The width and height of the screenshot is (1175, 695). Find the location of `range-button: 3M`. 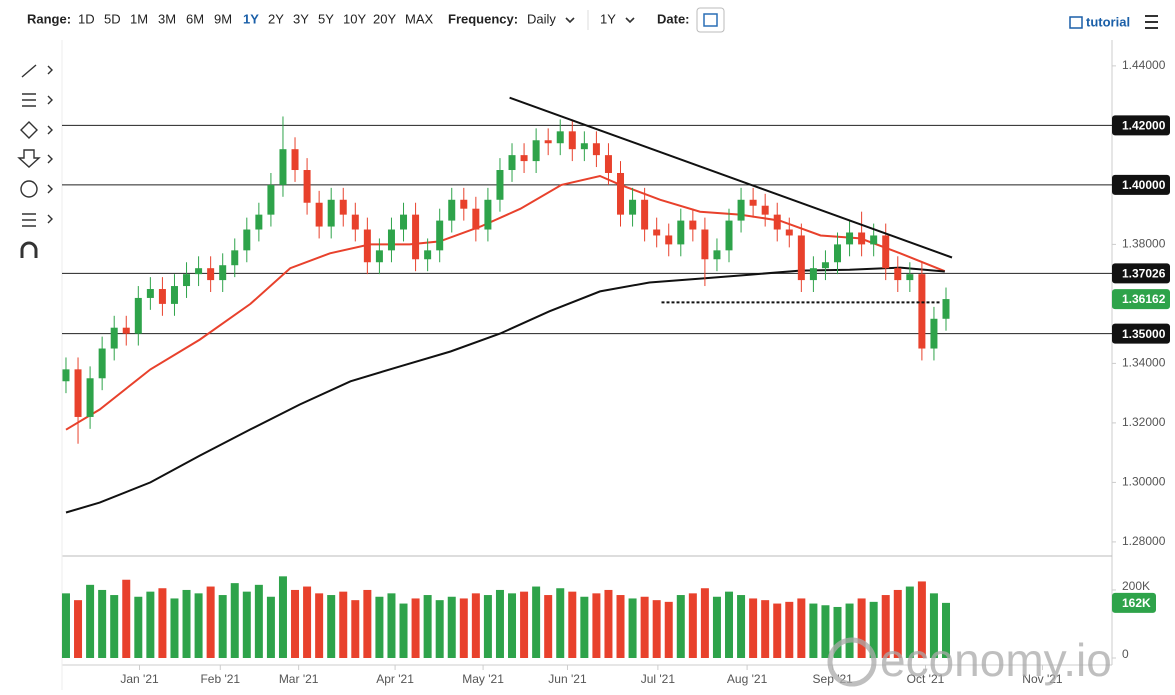

range-button: 3M is located at coordinates (167, 18).